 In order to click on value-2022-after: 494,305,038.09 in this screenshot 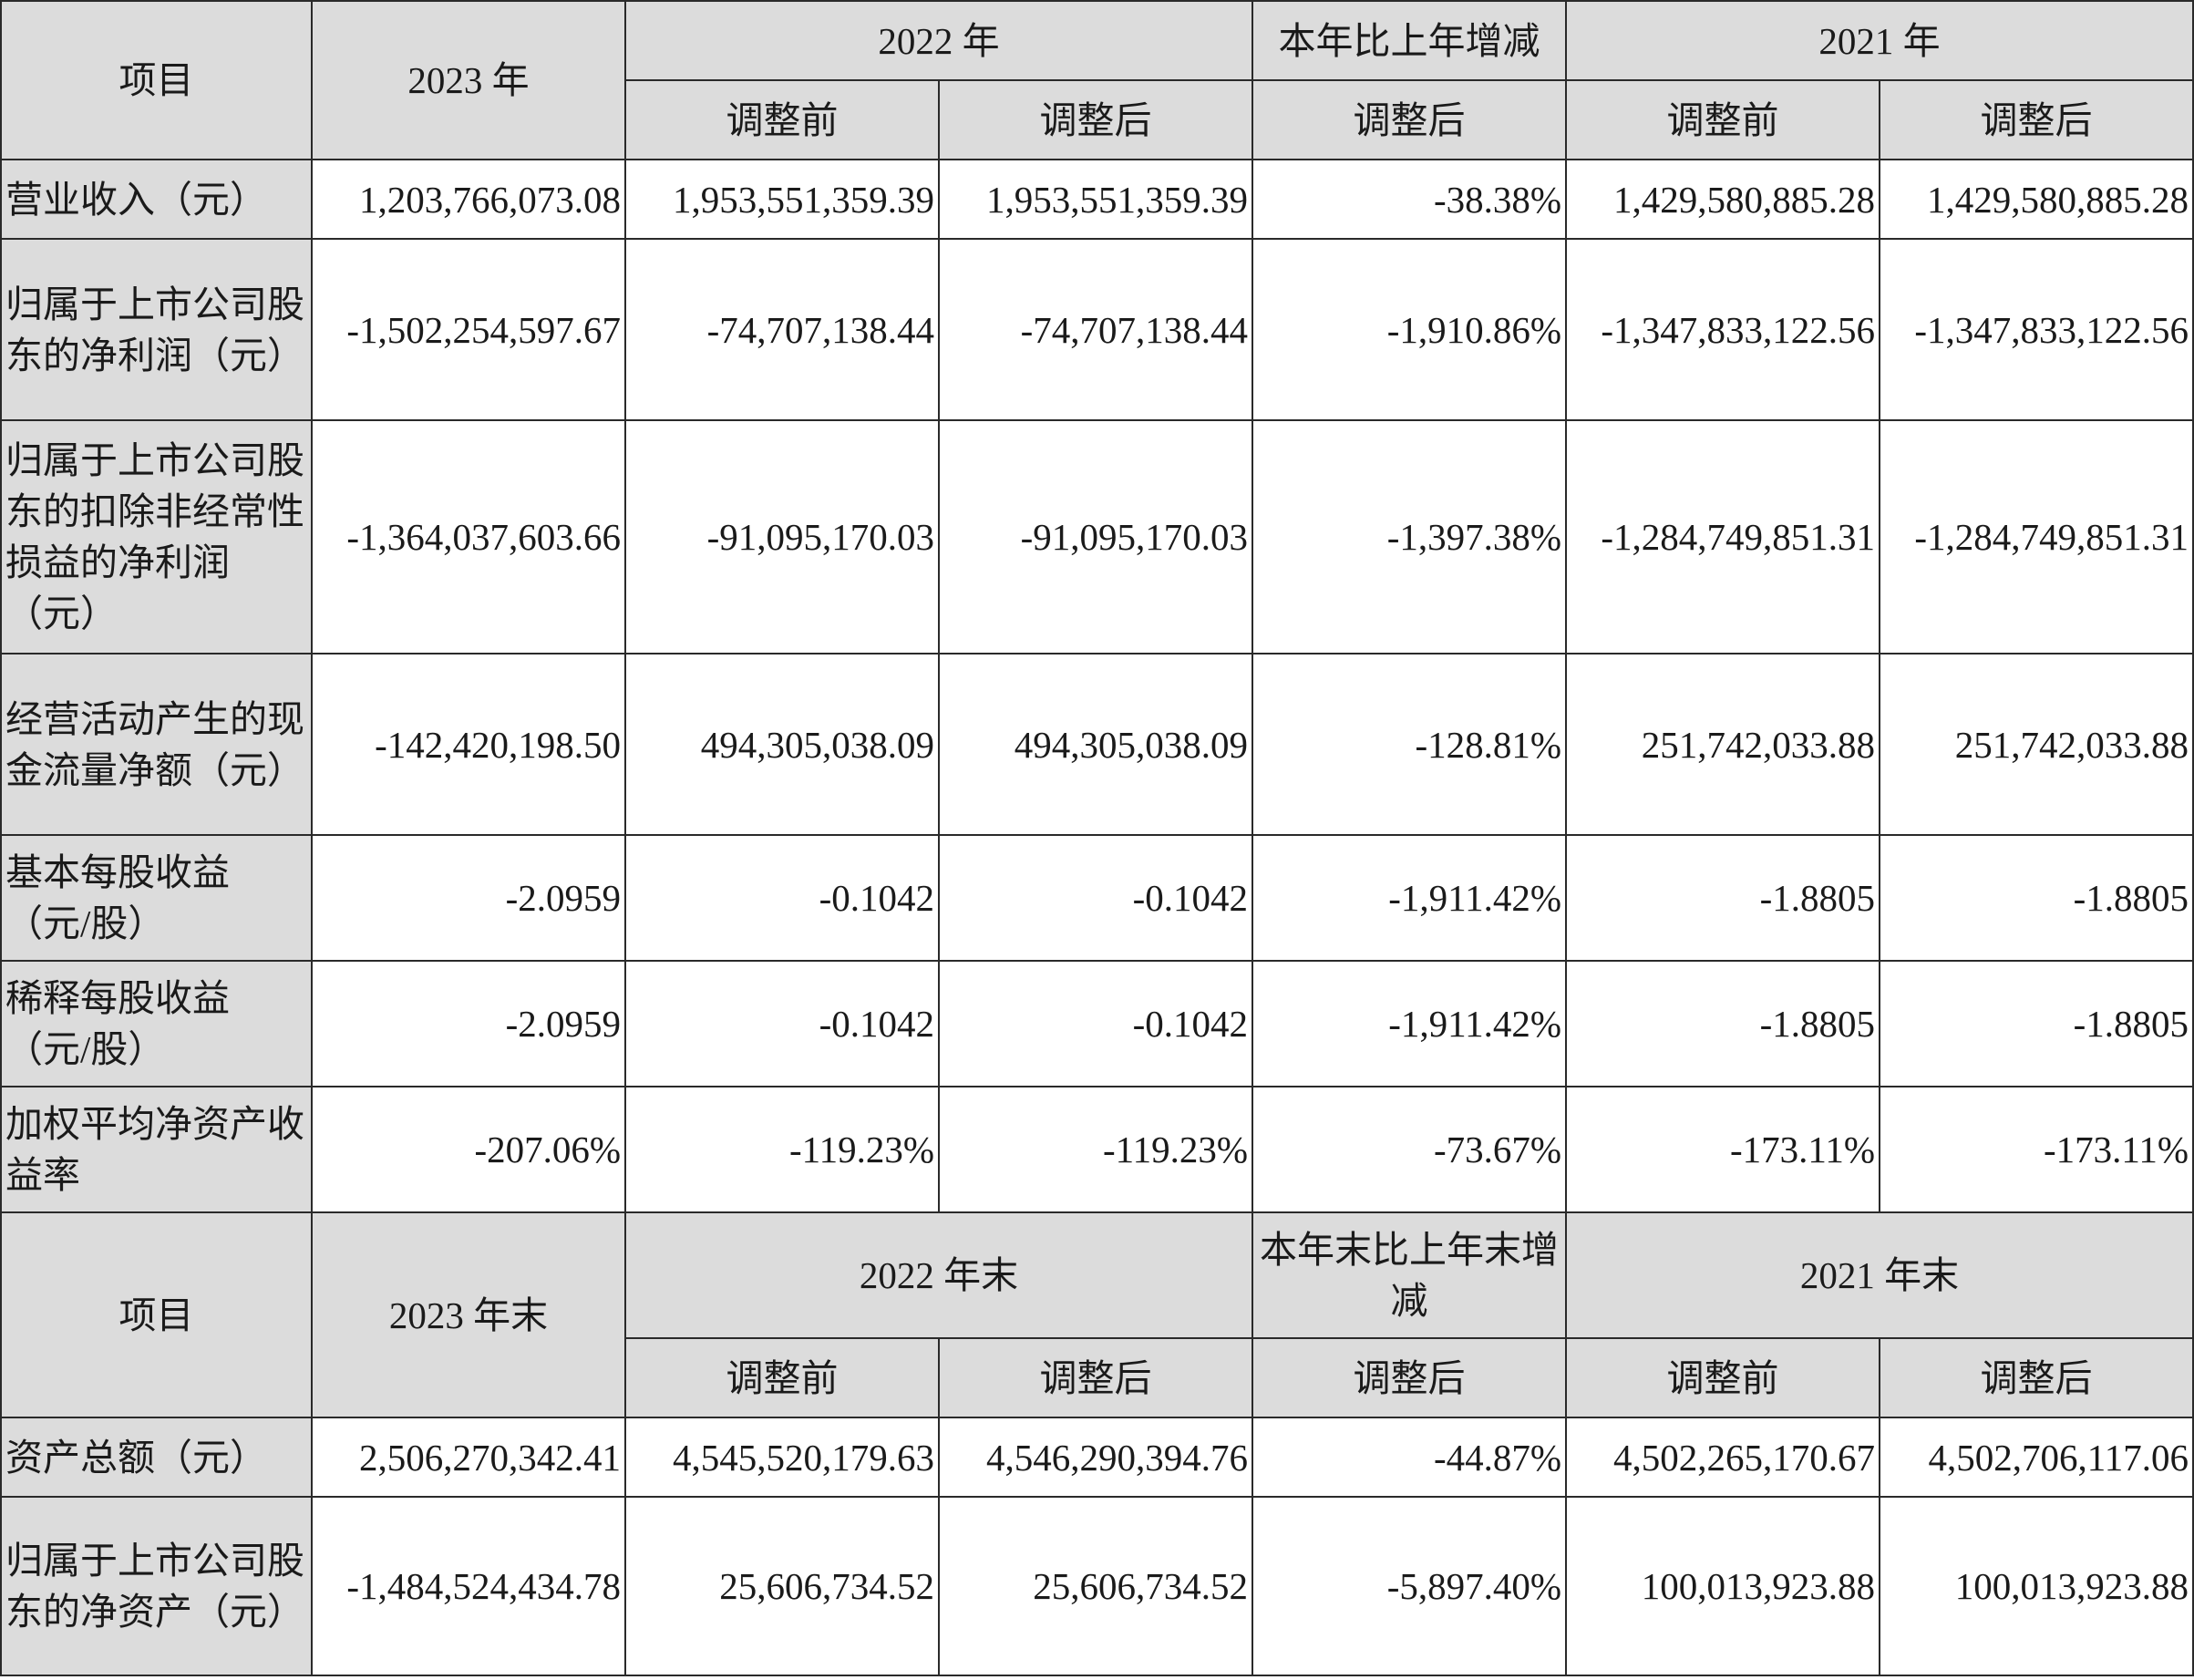, I will do `click(1096, 745)`.